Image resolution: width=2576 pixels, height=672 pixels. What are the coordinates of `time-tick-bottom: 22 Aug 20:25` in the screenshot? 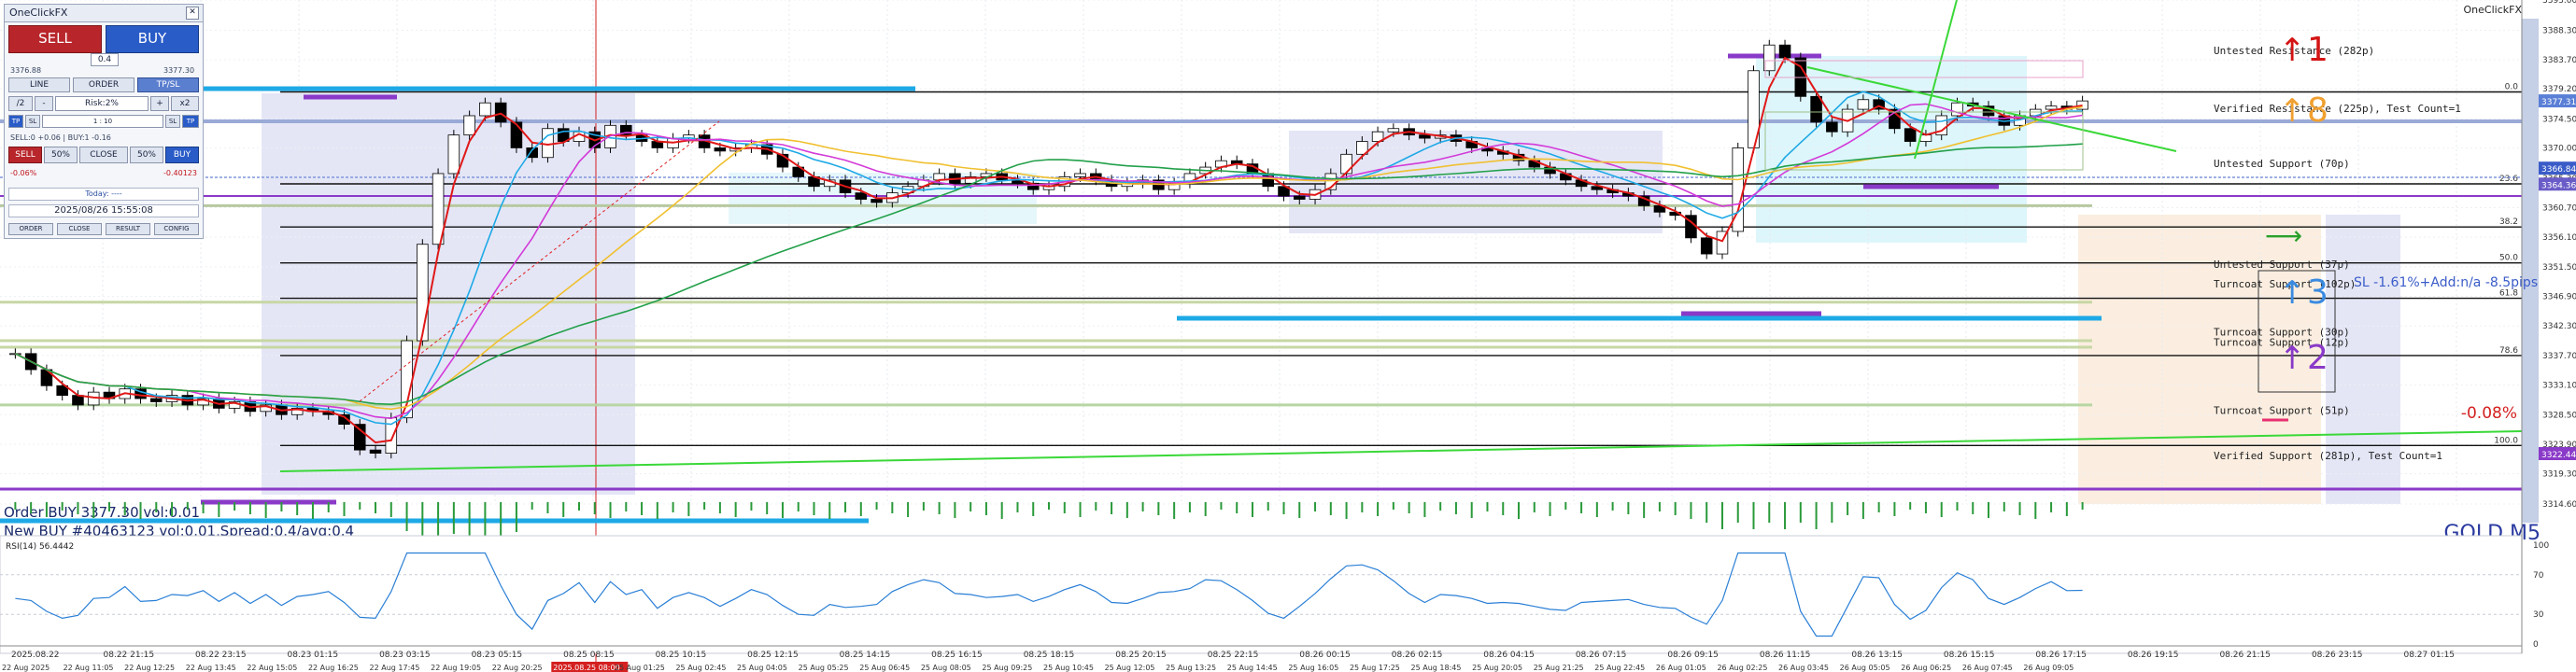 It's located at (517, 668).